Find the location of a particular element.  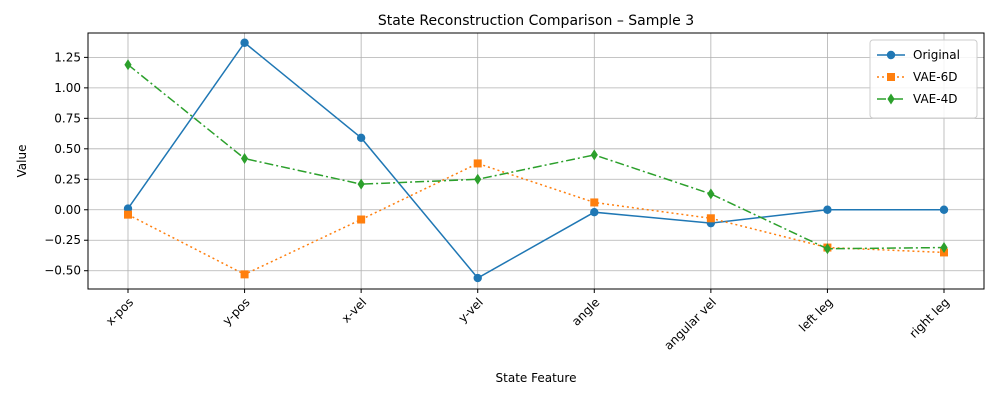

x-tick-label: x-vel is located at coordinates (354, 310).